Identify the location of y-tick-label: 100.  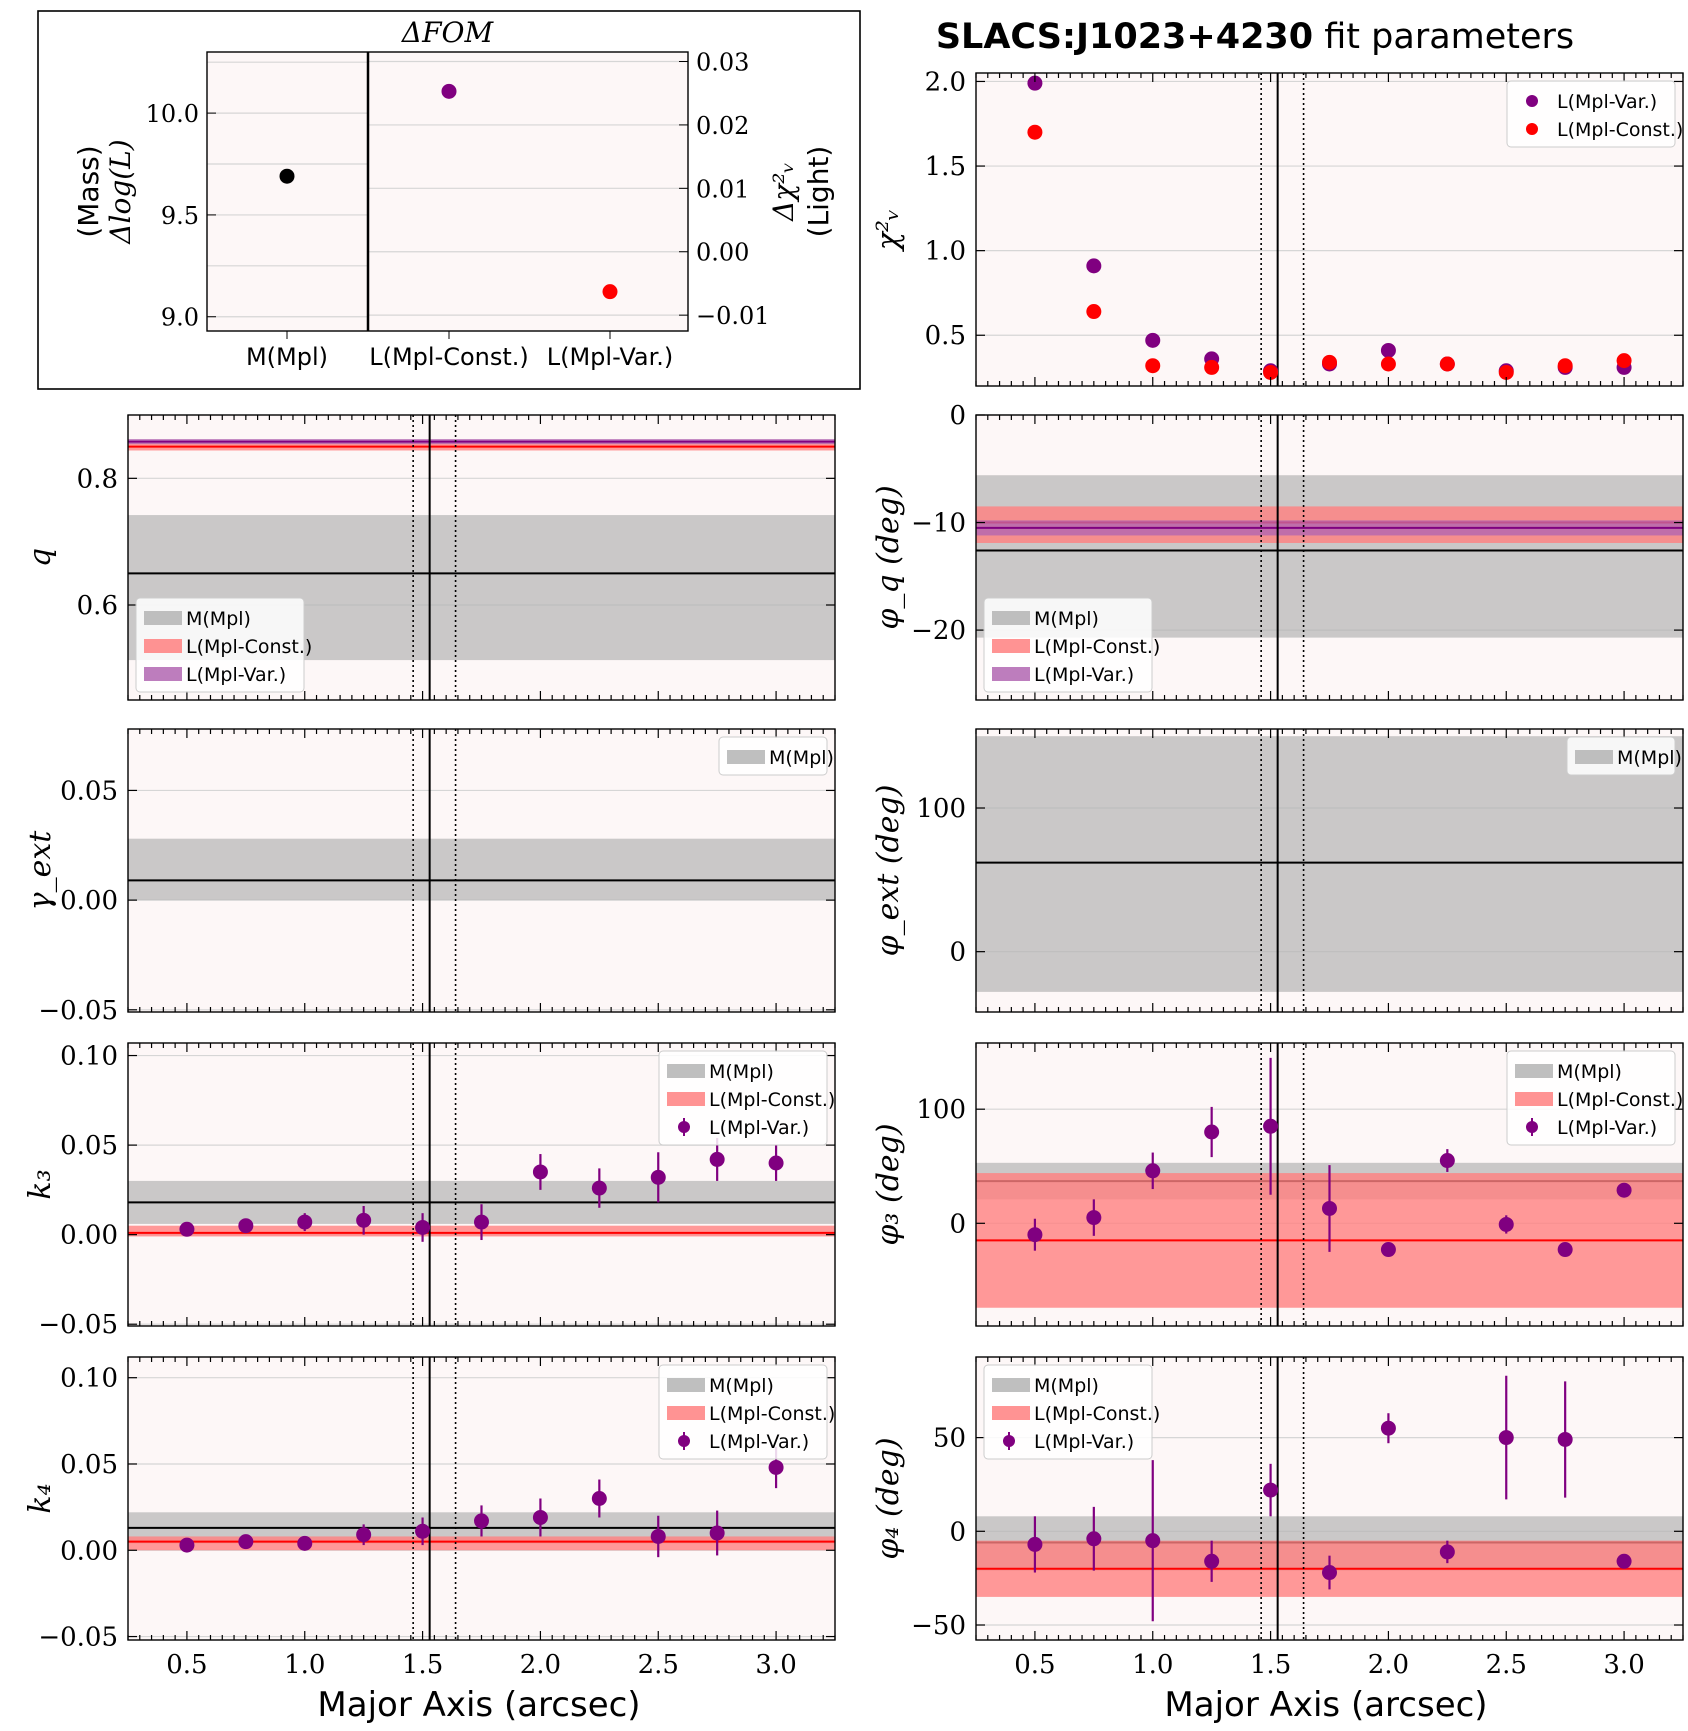
(941, 809).